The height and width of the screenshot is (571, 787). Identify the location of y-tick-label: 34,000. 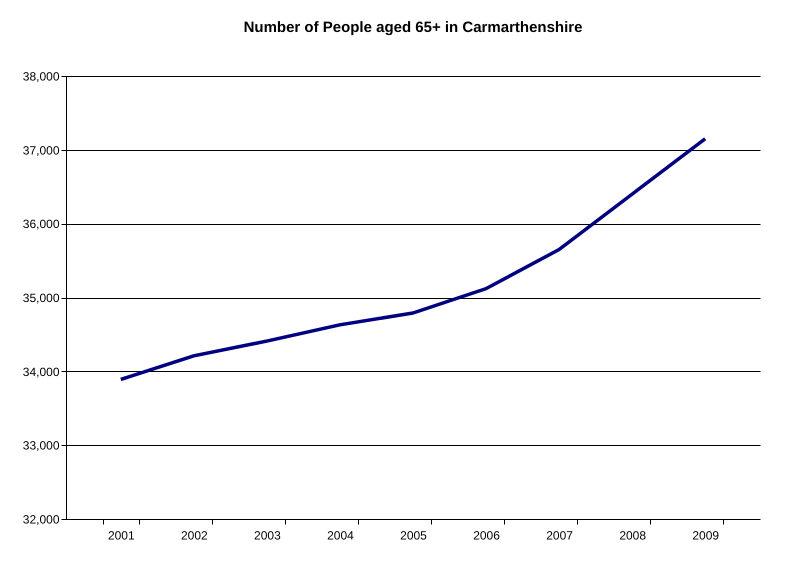
(41, 371).